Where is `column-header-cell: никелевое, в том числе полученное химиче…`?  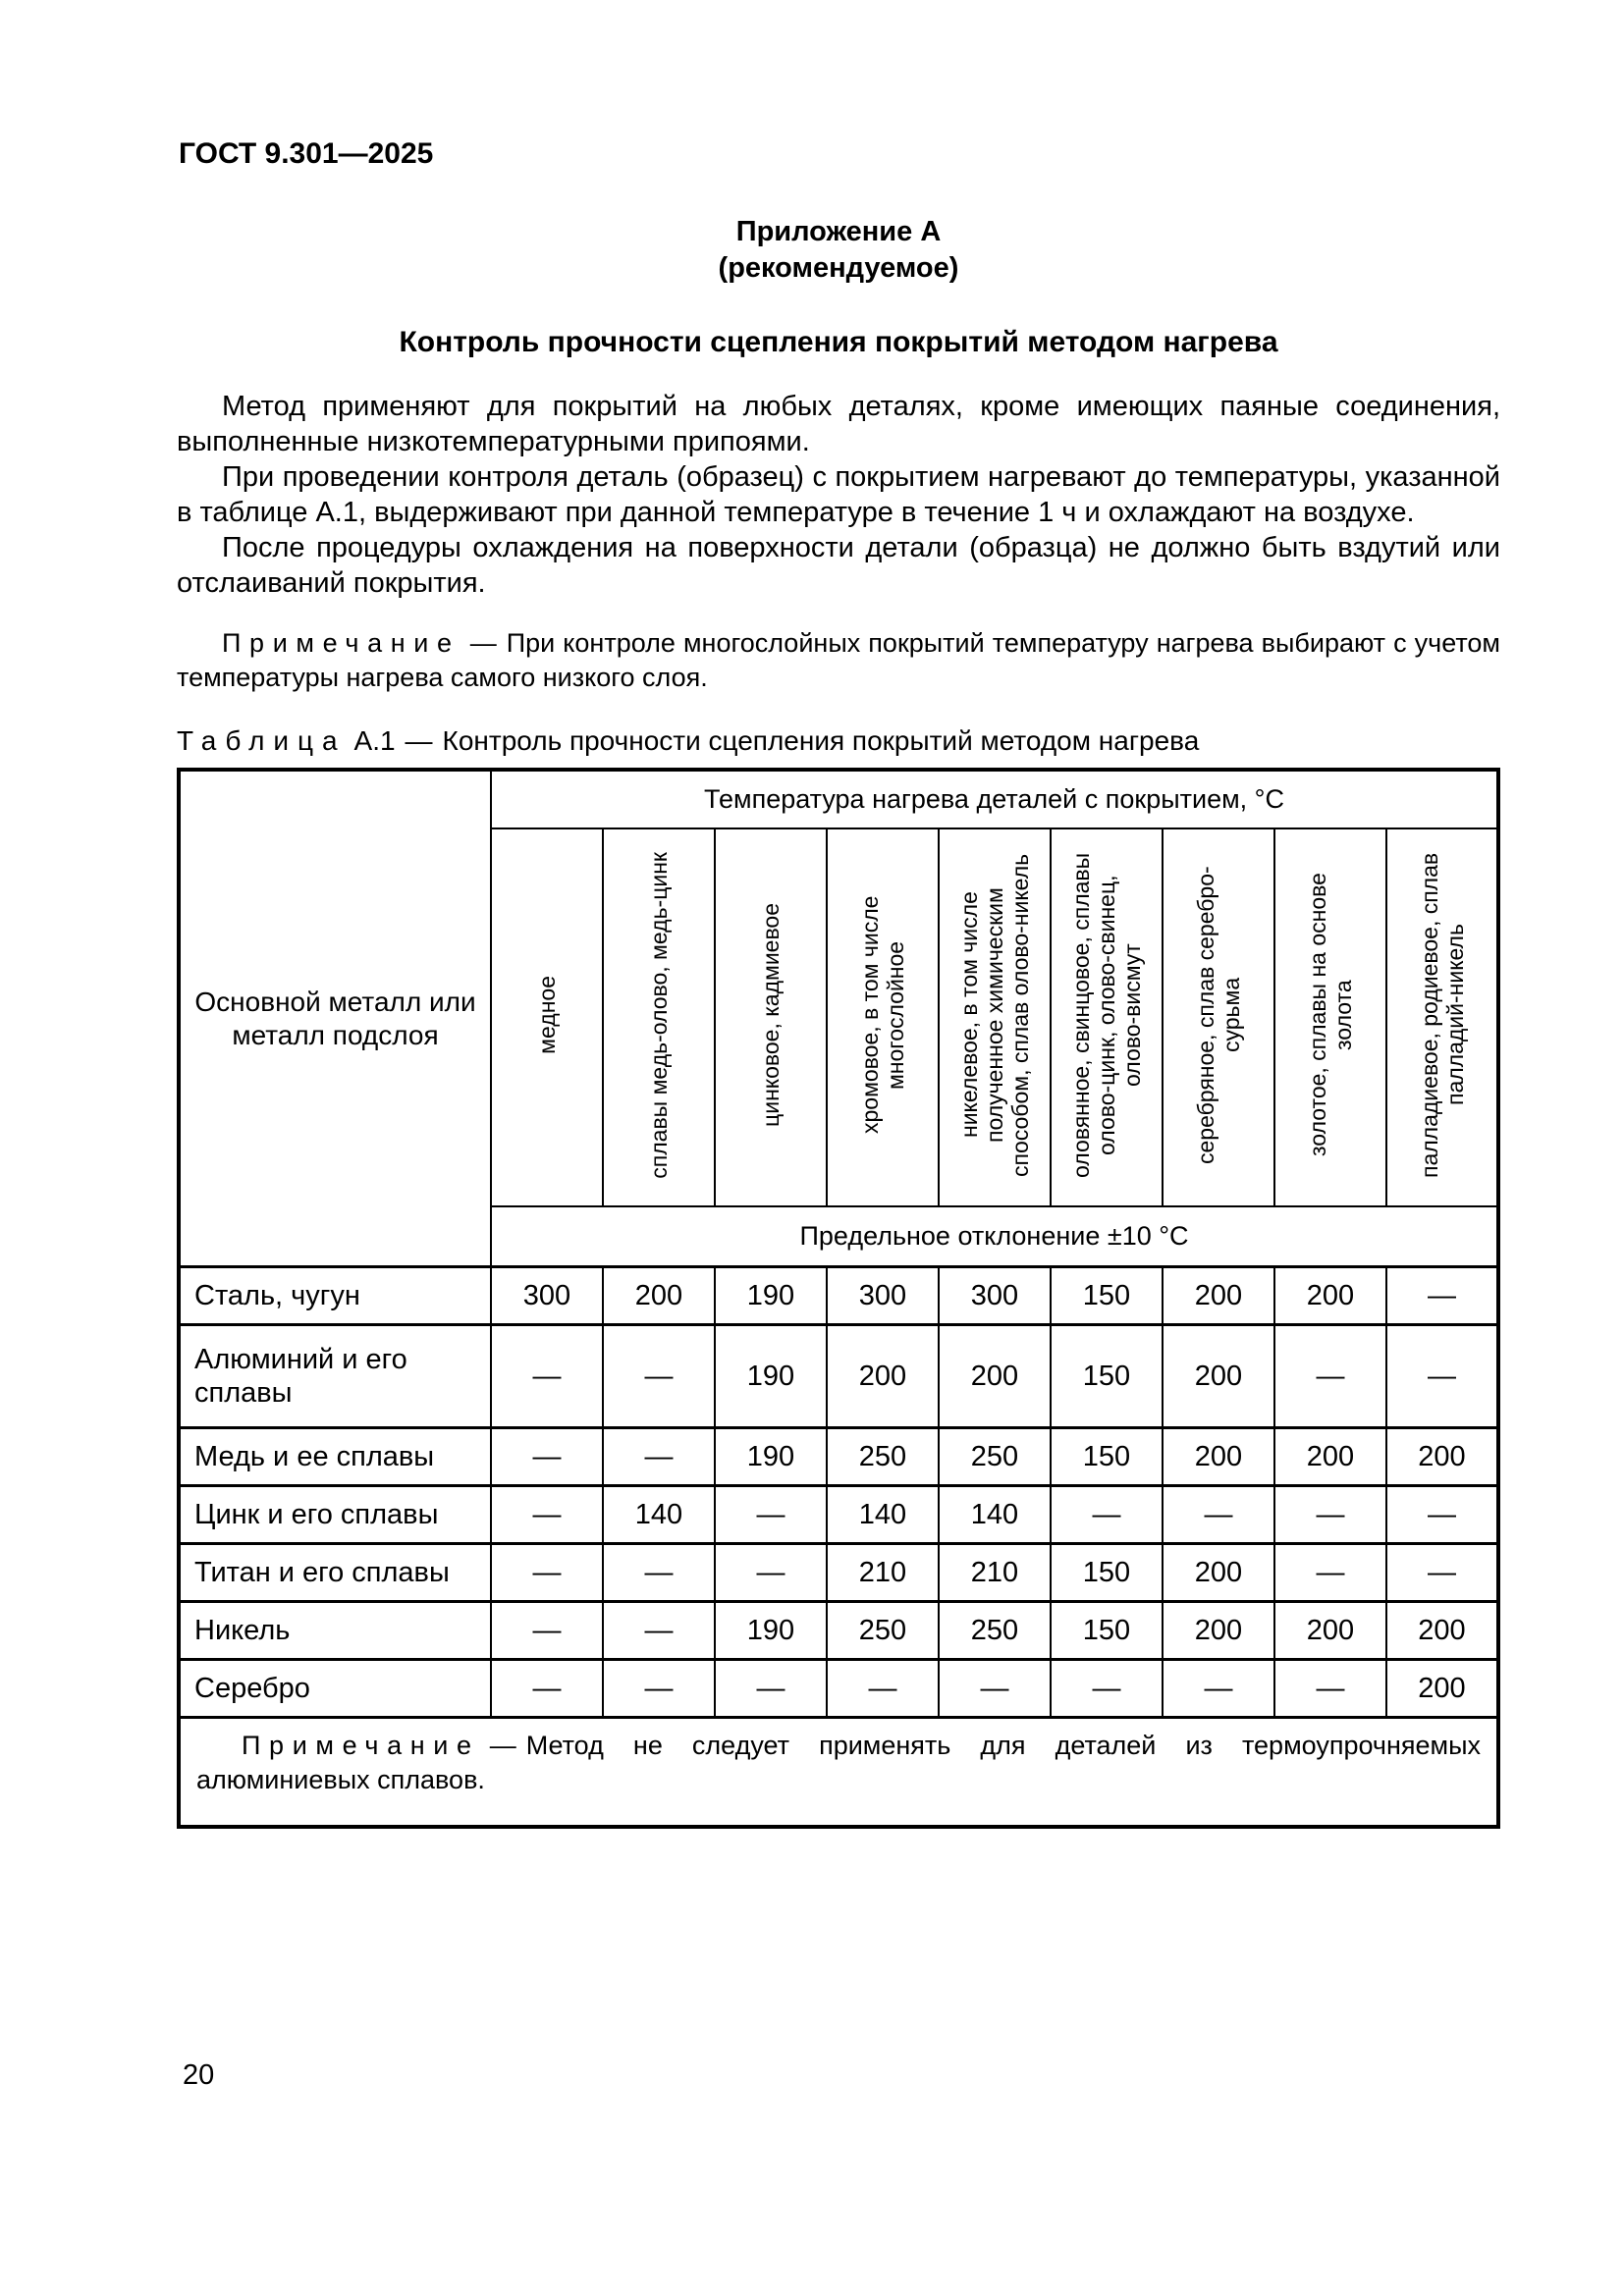 column-header-cell: никелевое, в том числе полученное химиче… is located at coordinates (995, 1017).